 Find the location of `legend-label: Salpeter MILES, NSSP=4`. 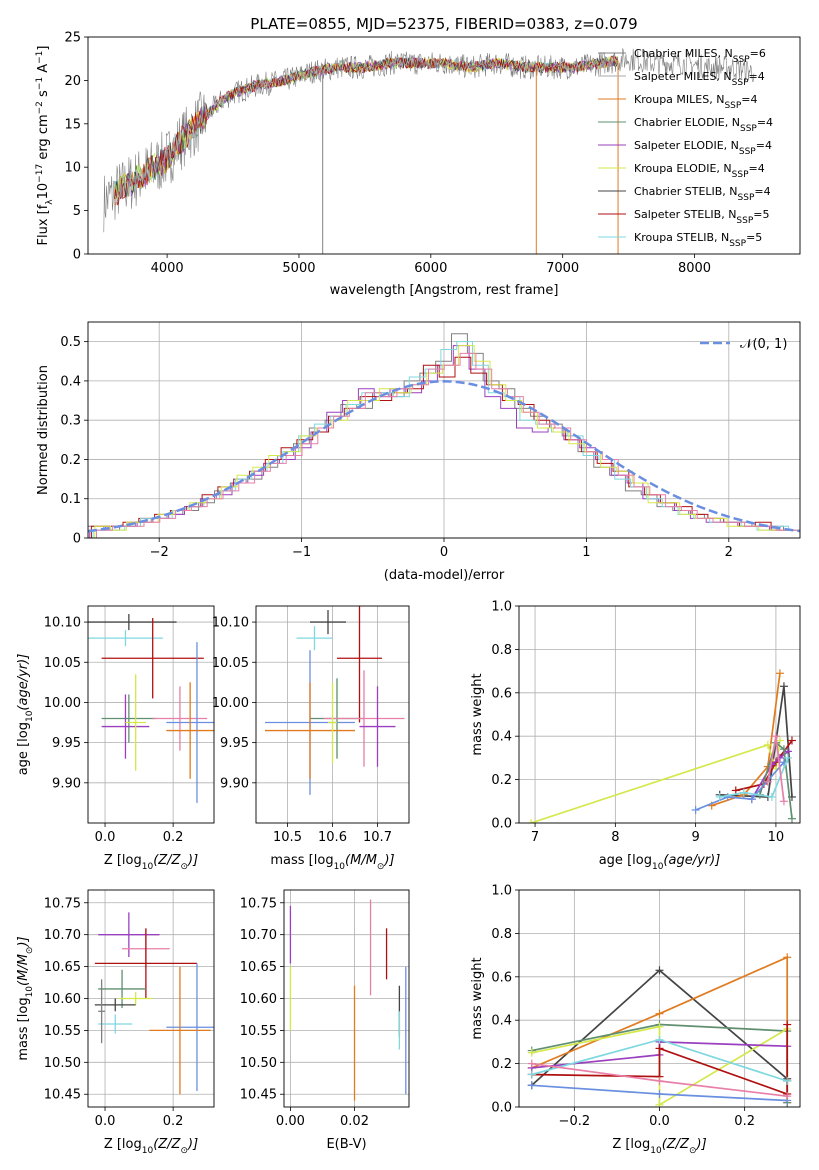

legend-label: Salpeter MILES, NSSP=4 is located at coordinates (699, 79).